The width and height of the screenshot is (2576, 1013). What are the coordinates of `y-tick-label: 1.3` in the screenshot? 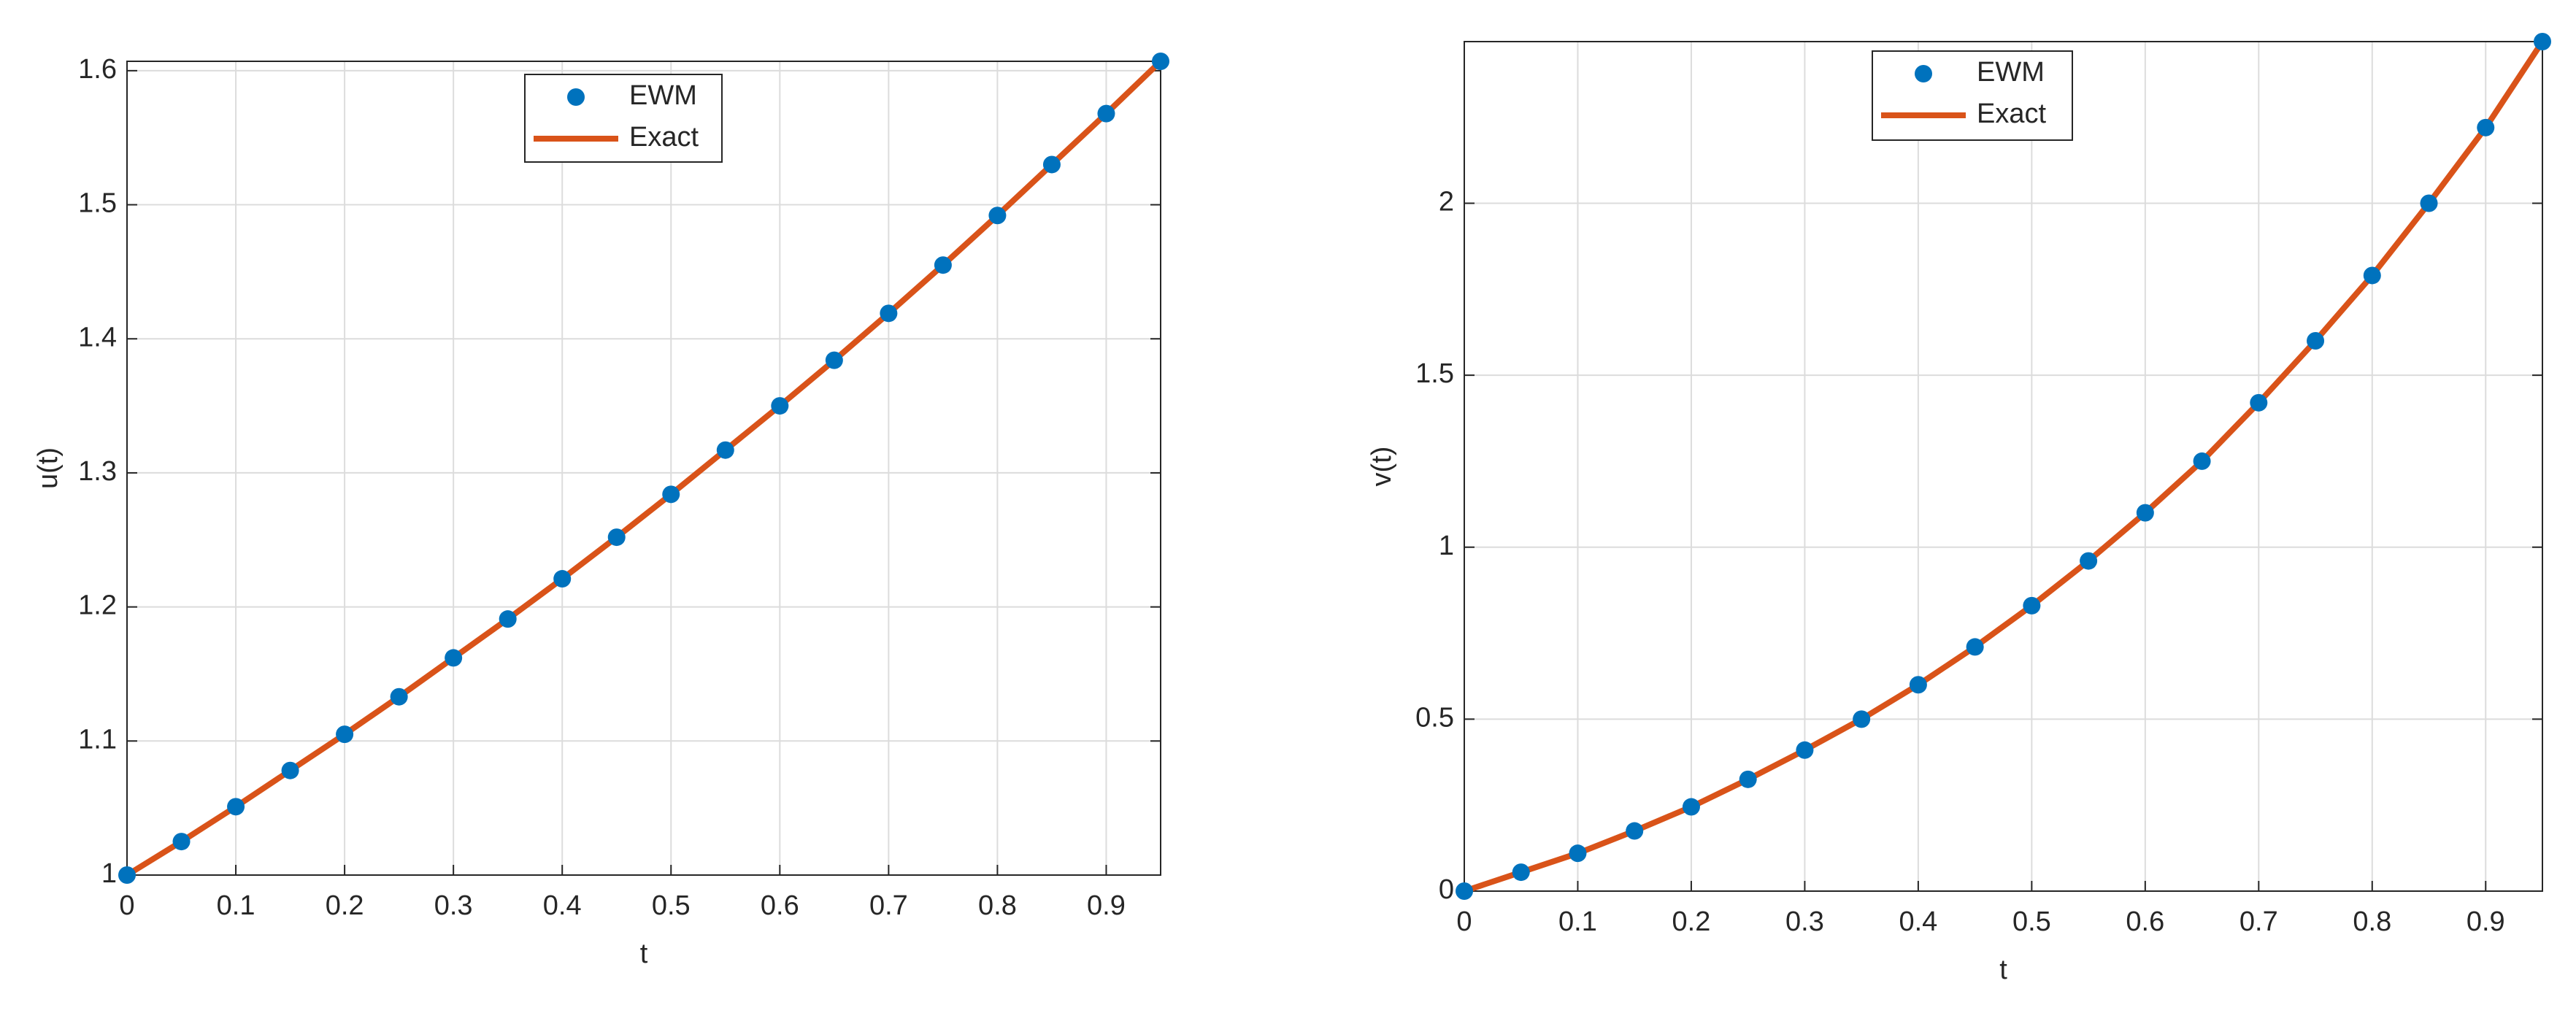 It's located at (97, 471).